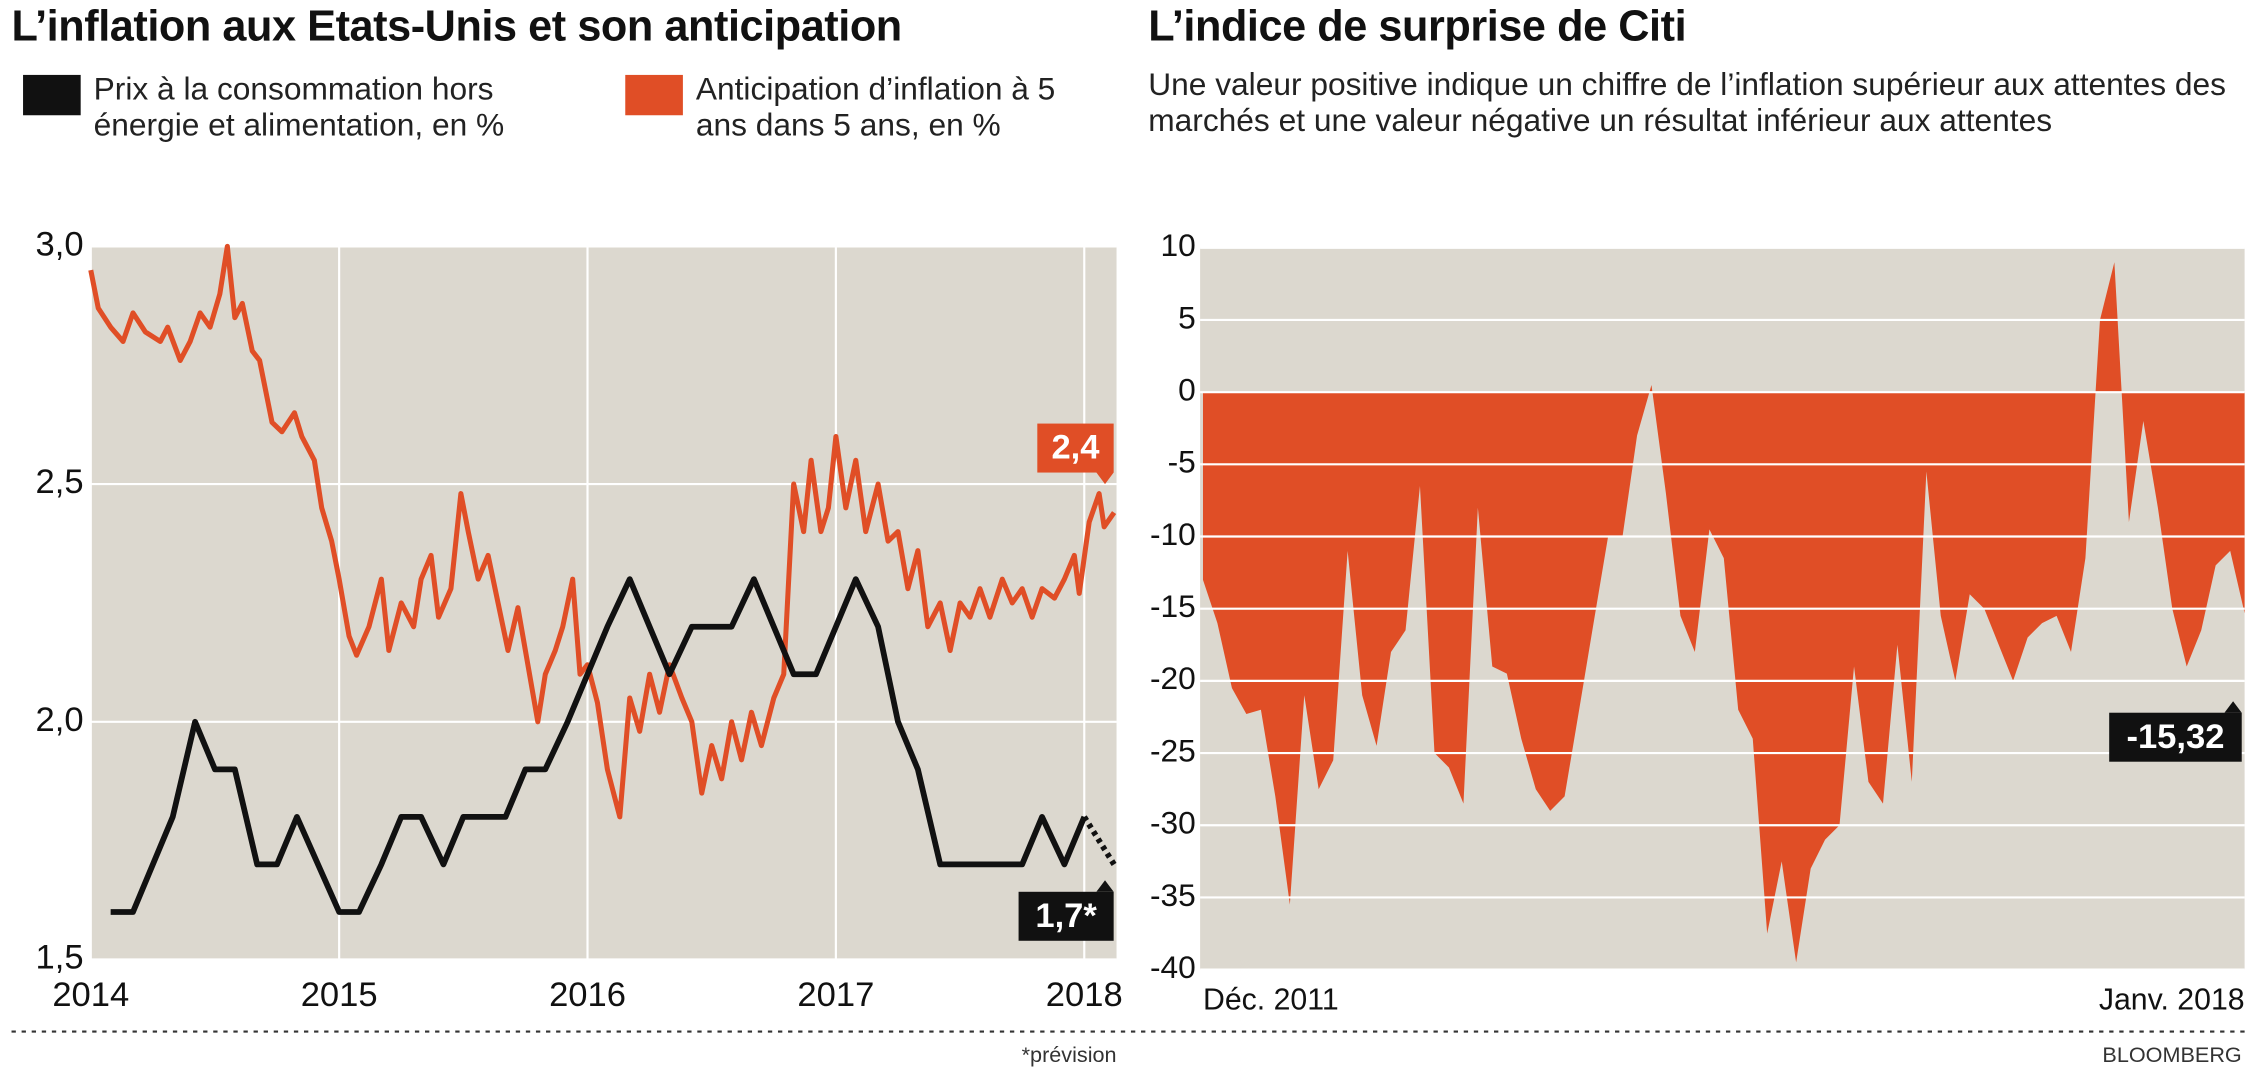 This screenshot has width=2259, height=1087. Describe the element at coordinates (1187, 317) in the screenshot. I see `y-tick-label: 5` at that location.